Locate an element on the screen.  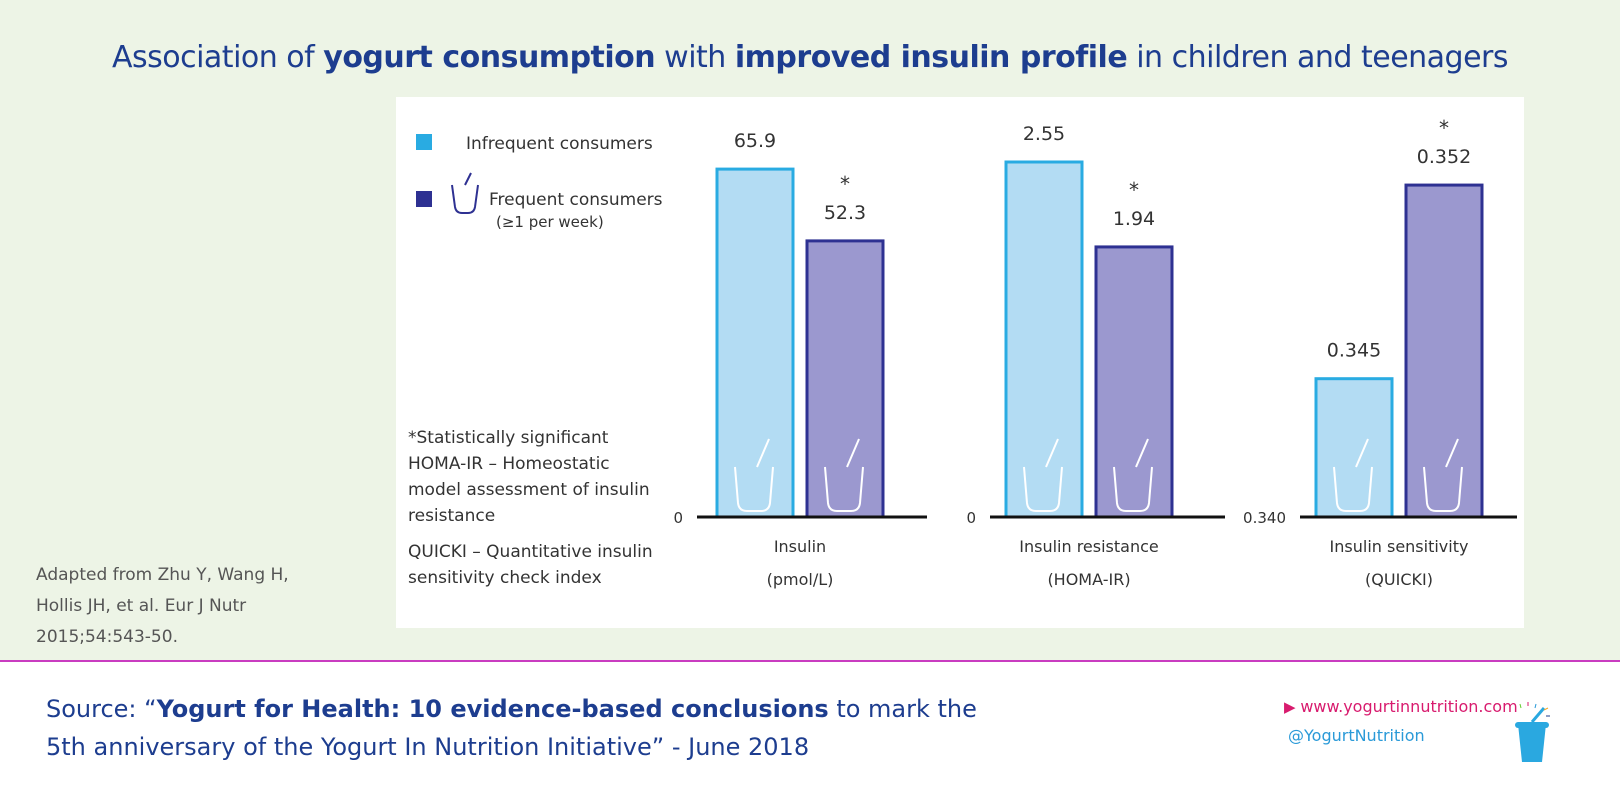
category-label: Insulin is located at coordinates (800, 546).